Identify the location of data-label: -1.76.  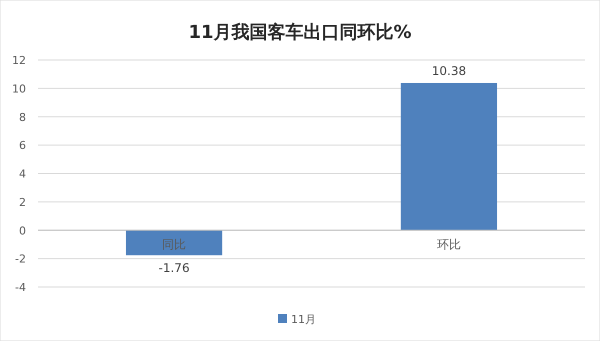
(174, 268).